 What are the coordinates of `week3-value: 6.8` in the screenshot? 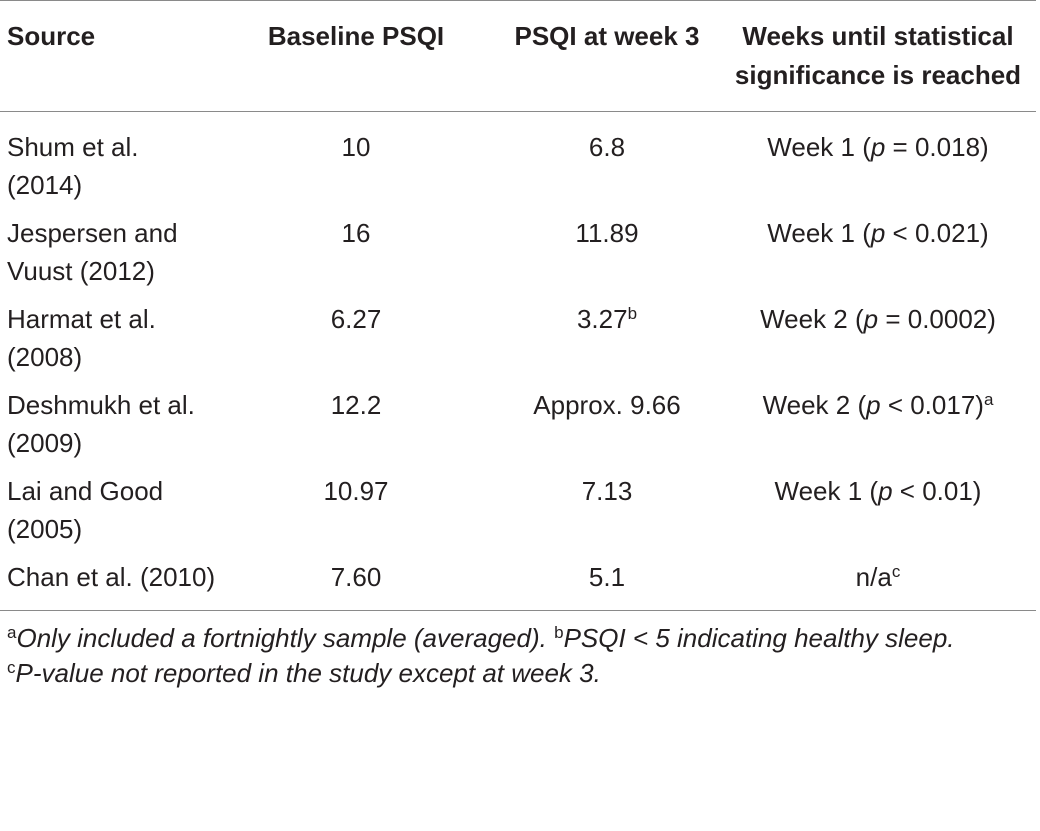 It's located at (607, 147).